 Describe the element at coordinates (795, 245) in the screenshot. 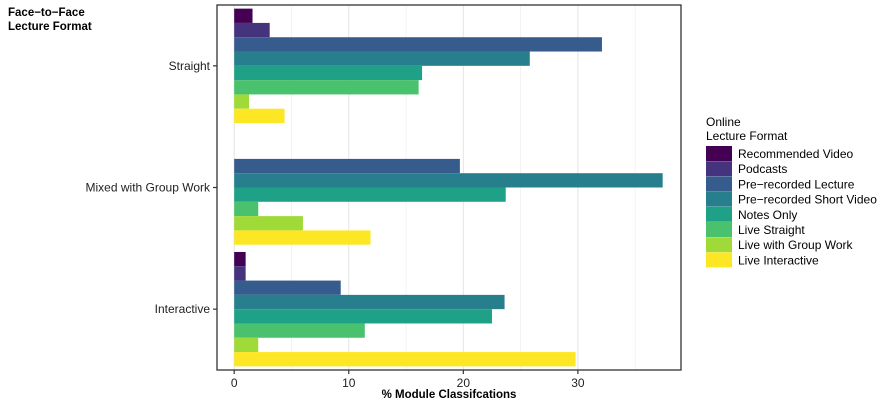

I see `legend-label-live-with-group-work: Live with Group Work` at that location.